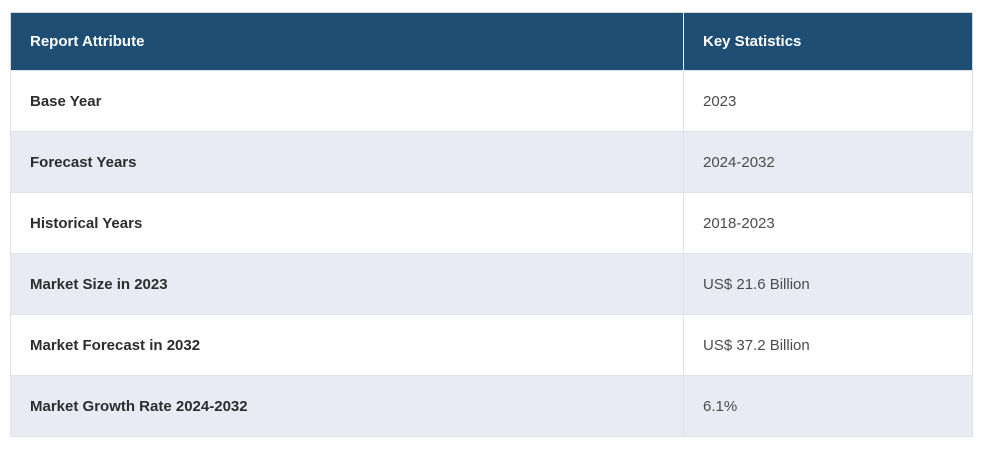 The height and width of the screenshot is (449, 983). I want to click on key-statistic-cell: US$ 21.6 Billion, so click(828, 284).